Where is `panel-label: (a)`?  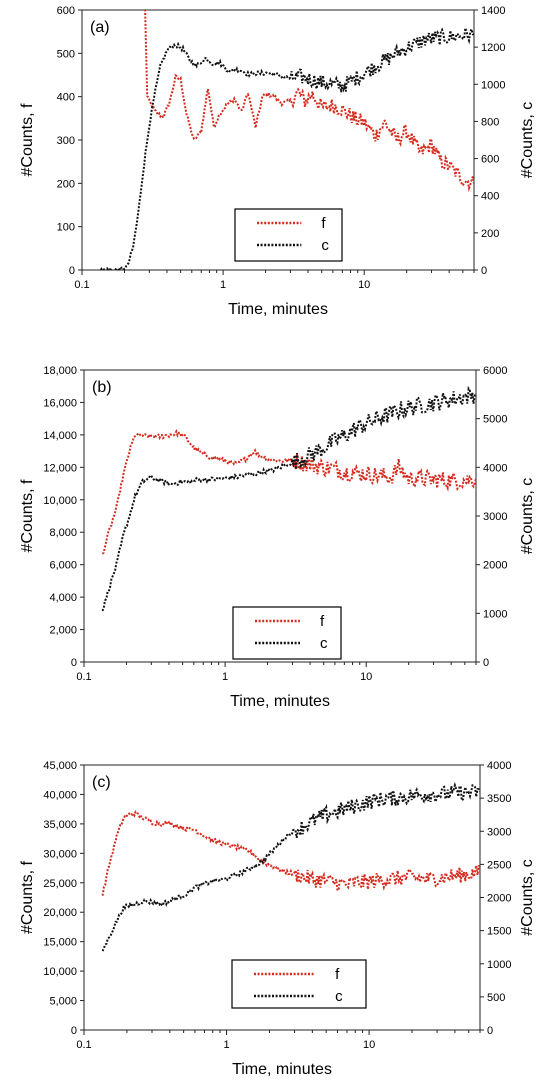 panel-label: (a) is located at coordinates (100, 27).